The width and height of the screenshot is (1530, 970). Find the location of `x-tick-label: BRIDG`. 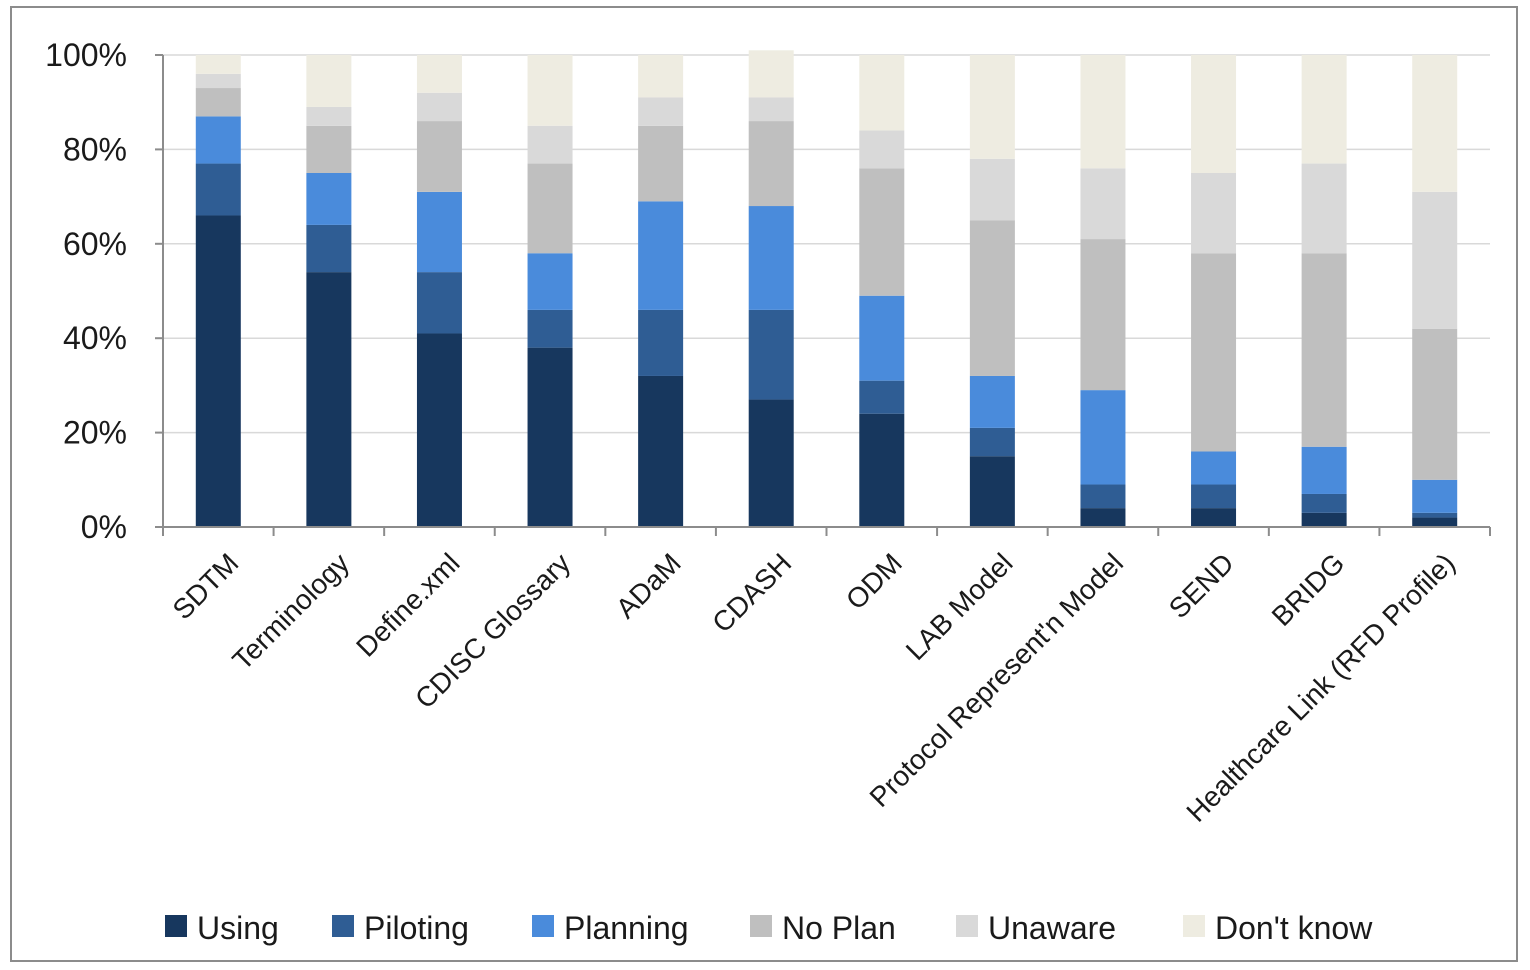

x-tick-label: BRIDG is located at coordinates (1308, 589).